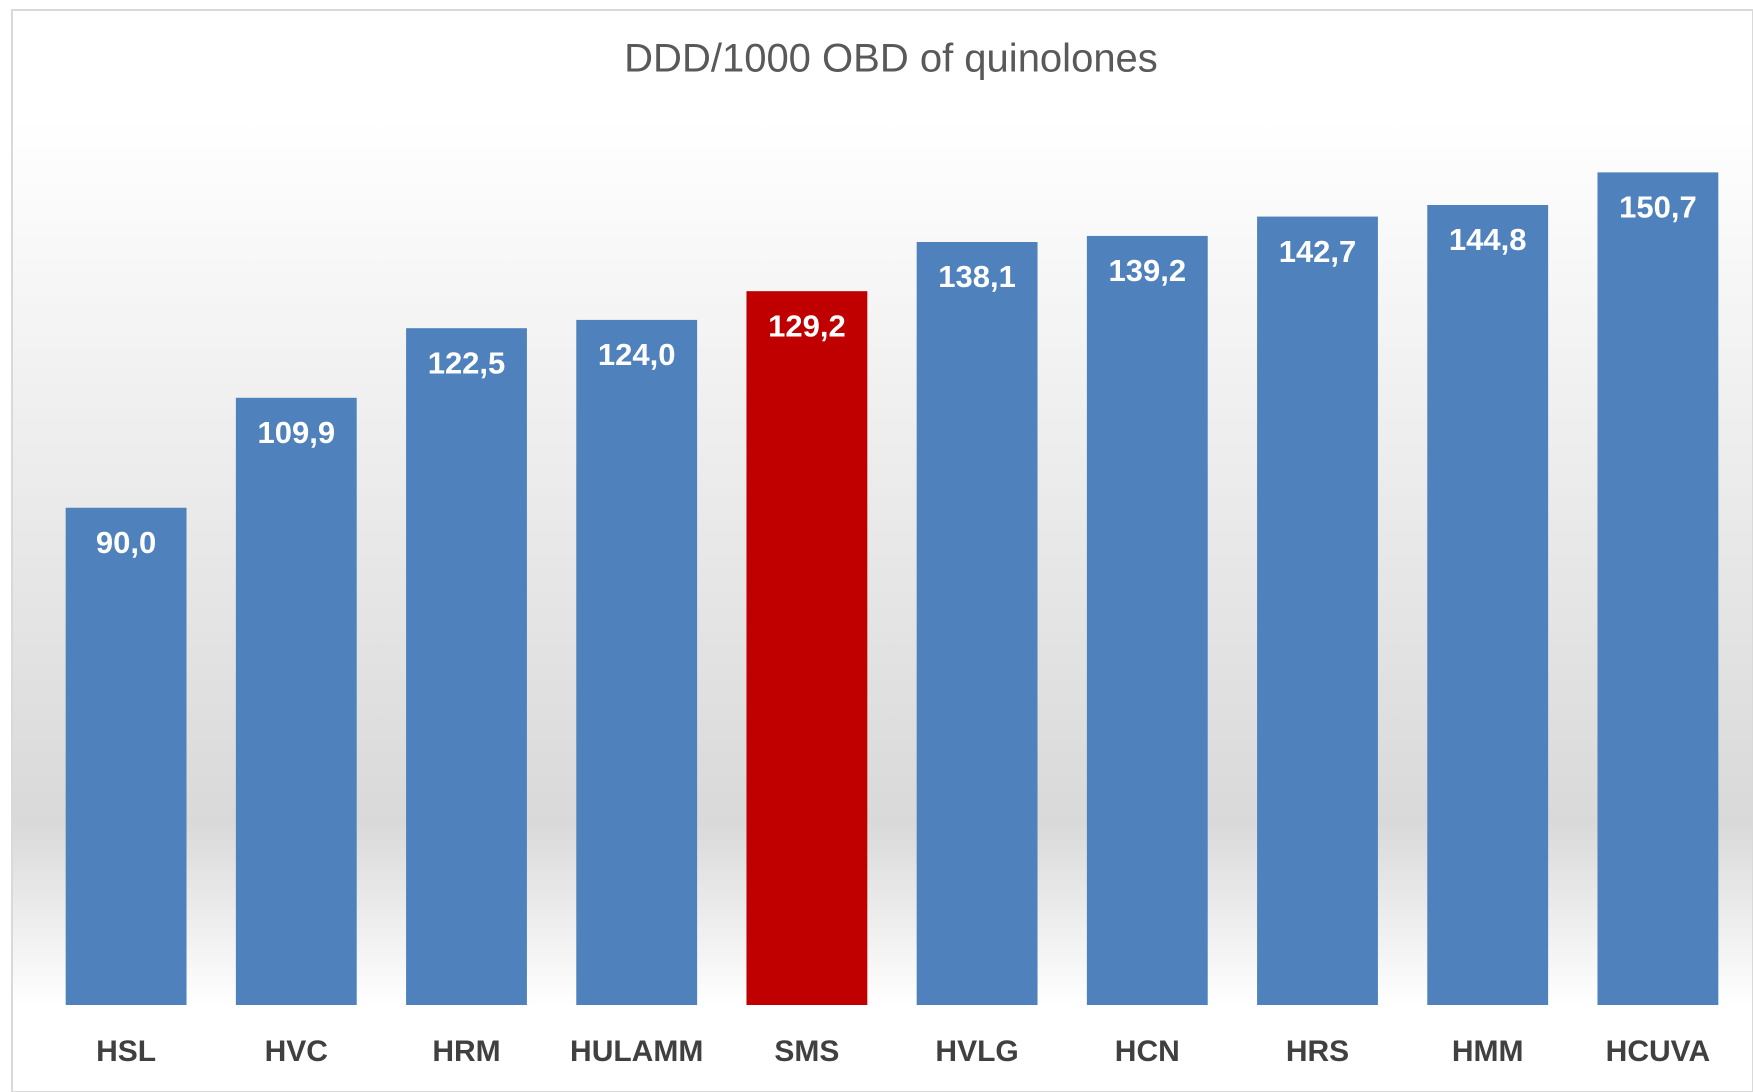  Describe the element at coordinates (891, 59) in the screenshot. I see `chart-title: DDD/1000 OBD of quinolones` at that location.